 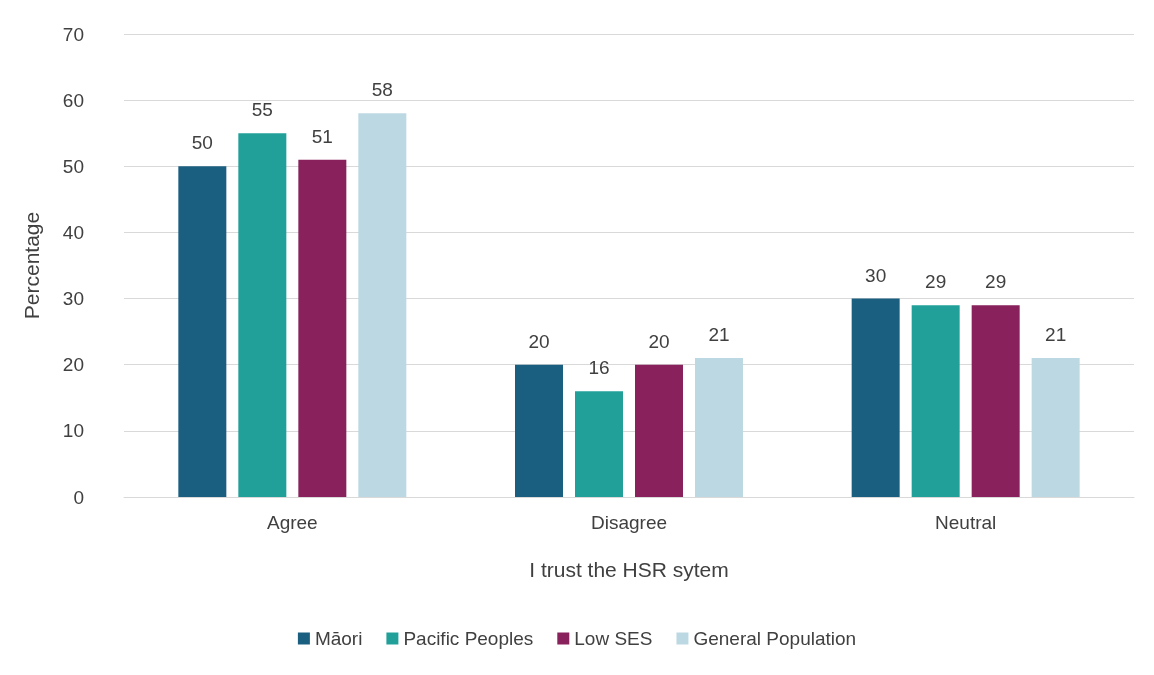 I want to click on data-label: 16, so click(x=599, y=368).